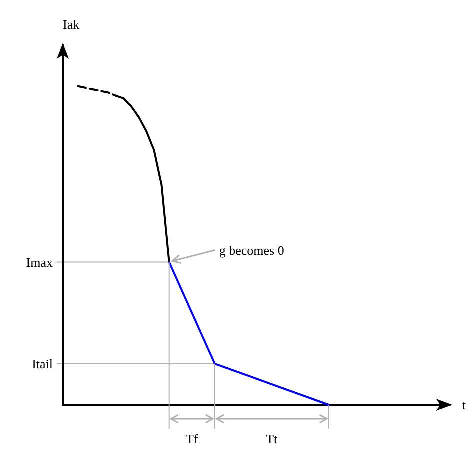 This screenshot has height=449, width=469. Describe the element at coordinates (40, 262) in the screenshot. I see `ref-line-label: Imax` at that location.